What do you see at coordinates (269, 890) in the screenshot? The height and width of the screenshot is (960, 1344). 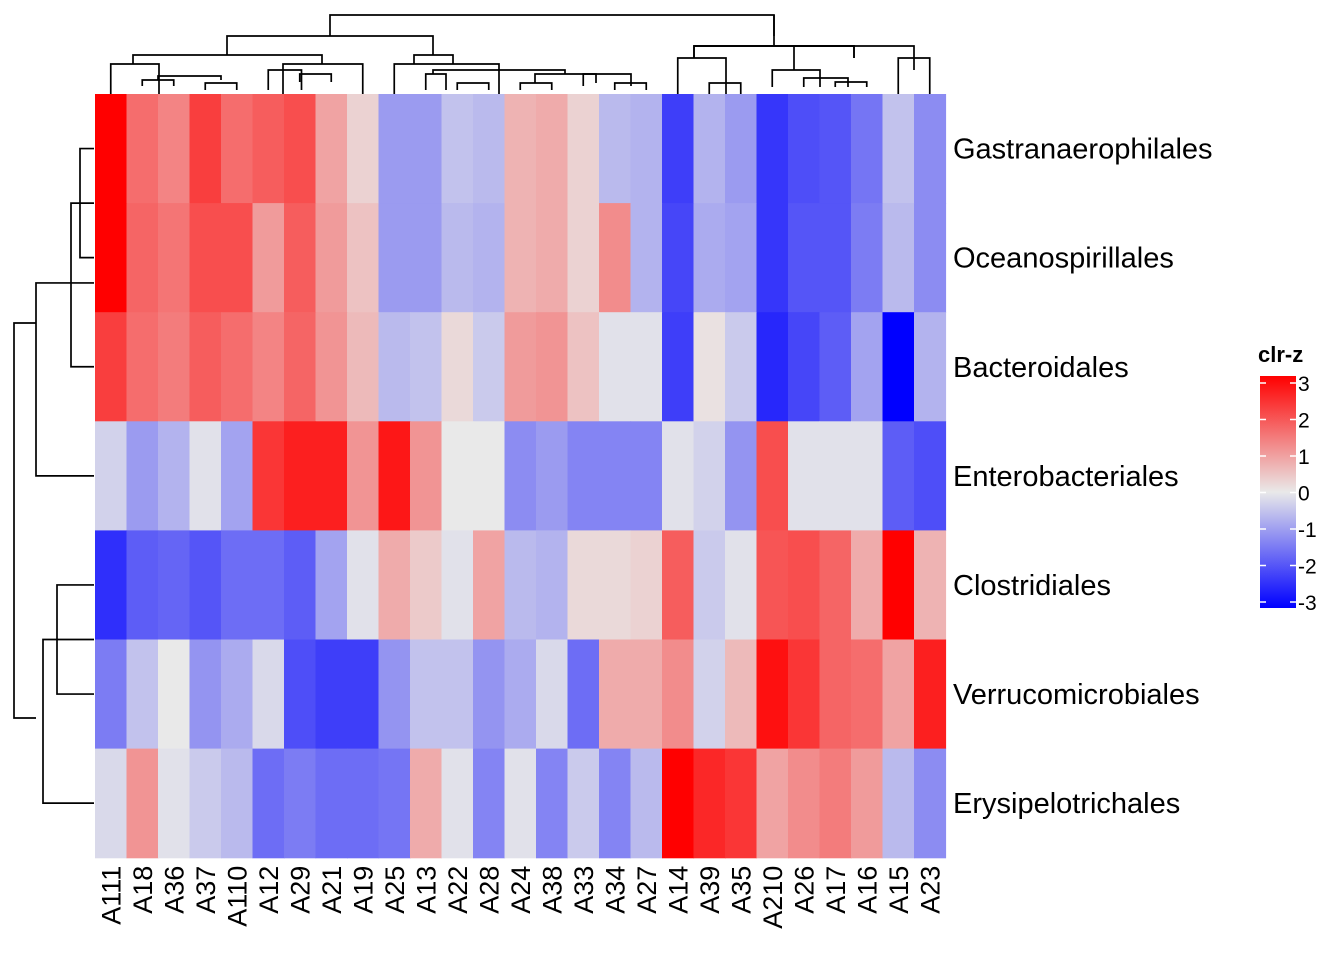 I see `column-label: A12` at bounding box center [269, 890].